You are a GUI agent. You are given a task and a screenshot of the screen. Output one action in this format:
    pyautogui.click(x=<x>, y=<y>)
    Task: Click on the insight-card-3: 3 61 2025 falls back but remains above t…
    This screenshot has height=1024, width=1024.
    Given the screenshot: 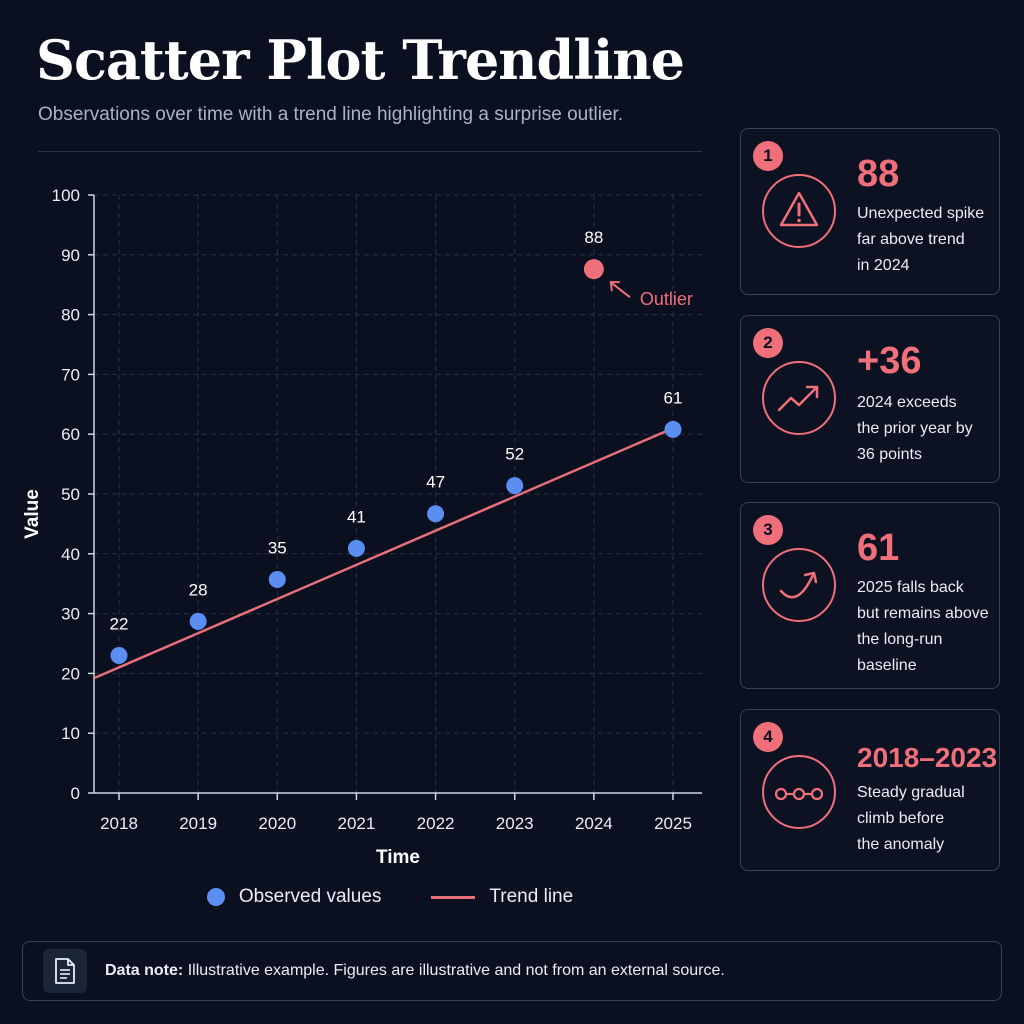 What is the action you would take?
    pyautogui.click(x=870, y=595)
    